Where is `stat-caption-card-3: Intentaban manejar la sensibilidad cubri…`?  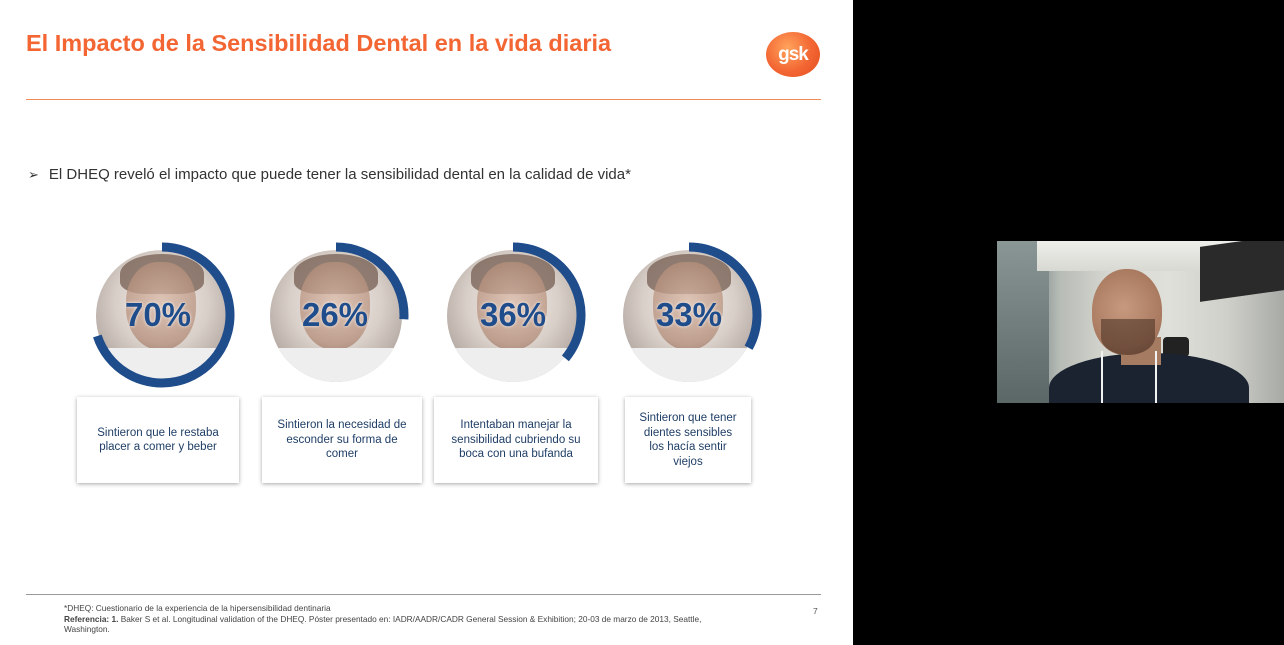 stat-caption-card-3: Intentaban manejar la sensibilidad cubri… is located at coordinates (516, 440).